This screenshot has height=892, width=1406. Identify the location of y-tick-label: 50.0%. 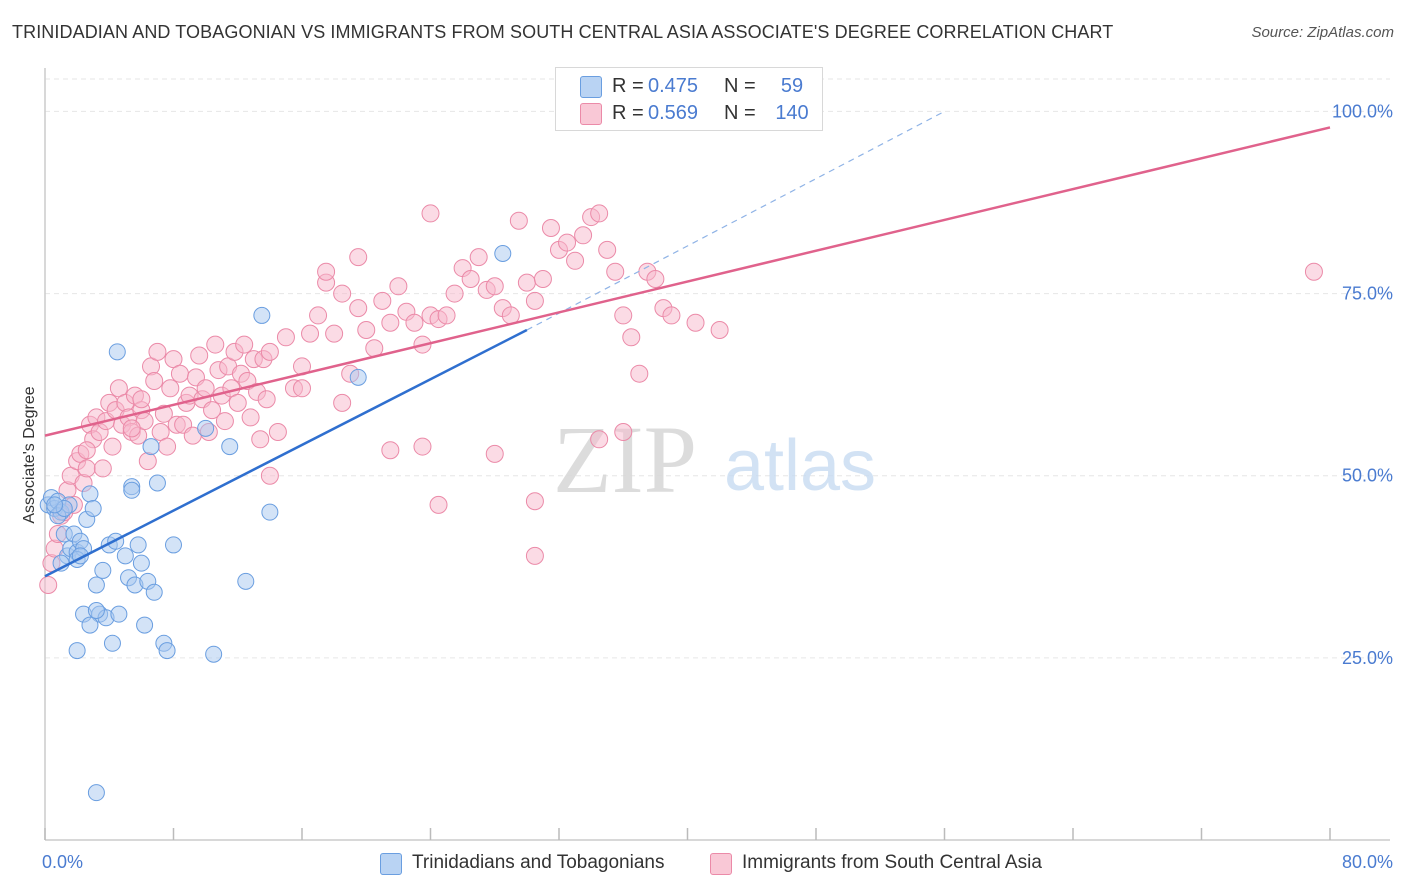
(1367, 476).